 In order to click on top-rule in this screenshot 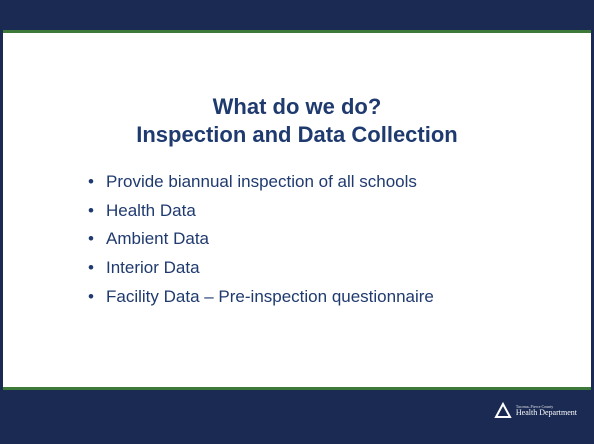, I will do `click(297, 31)`.